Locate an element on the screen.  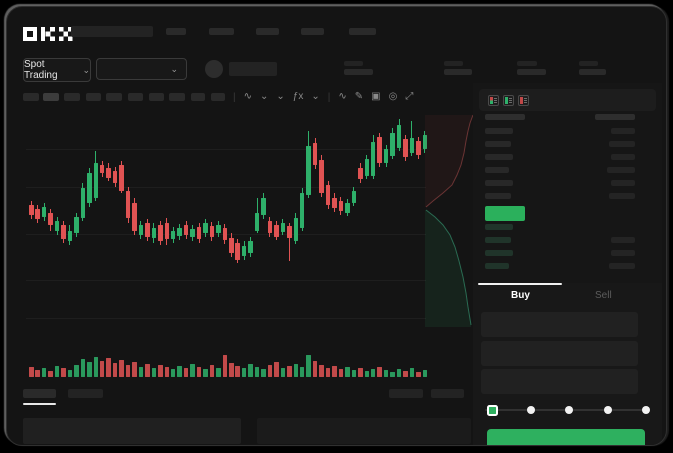
okx-logo is located at coordinates (48, 34).